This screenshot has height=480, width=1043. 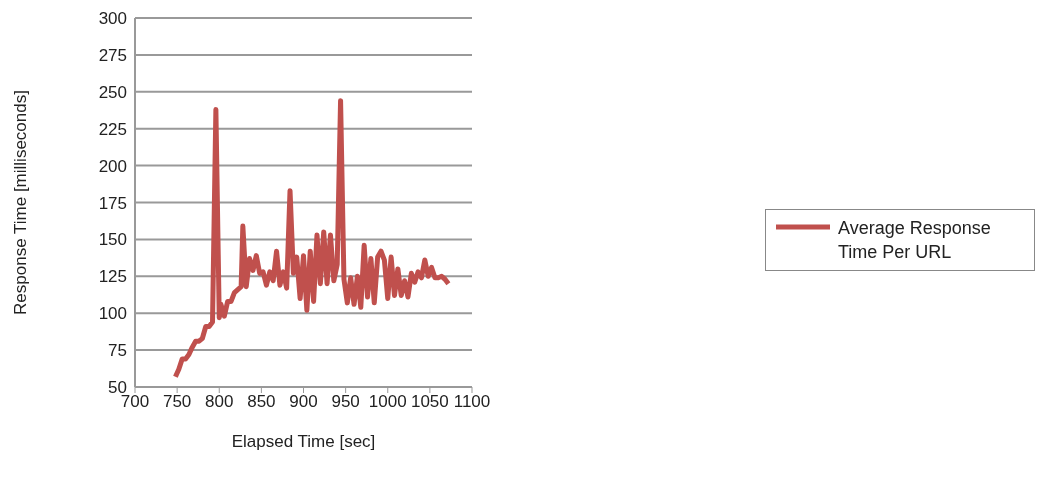 I want to click on y-tick-label: 125, so click(x=112, y=277).